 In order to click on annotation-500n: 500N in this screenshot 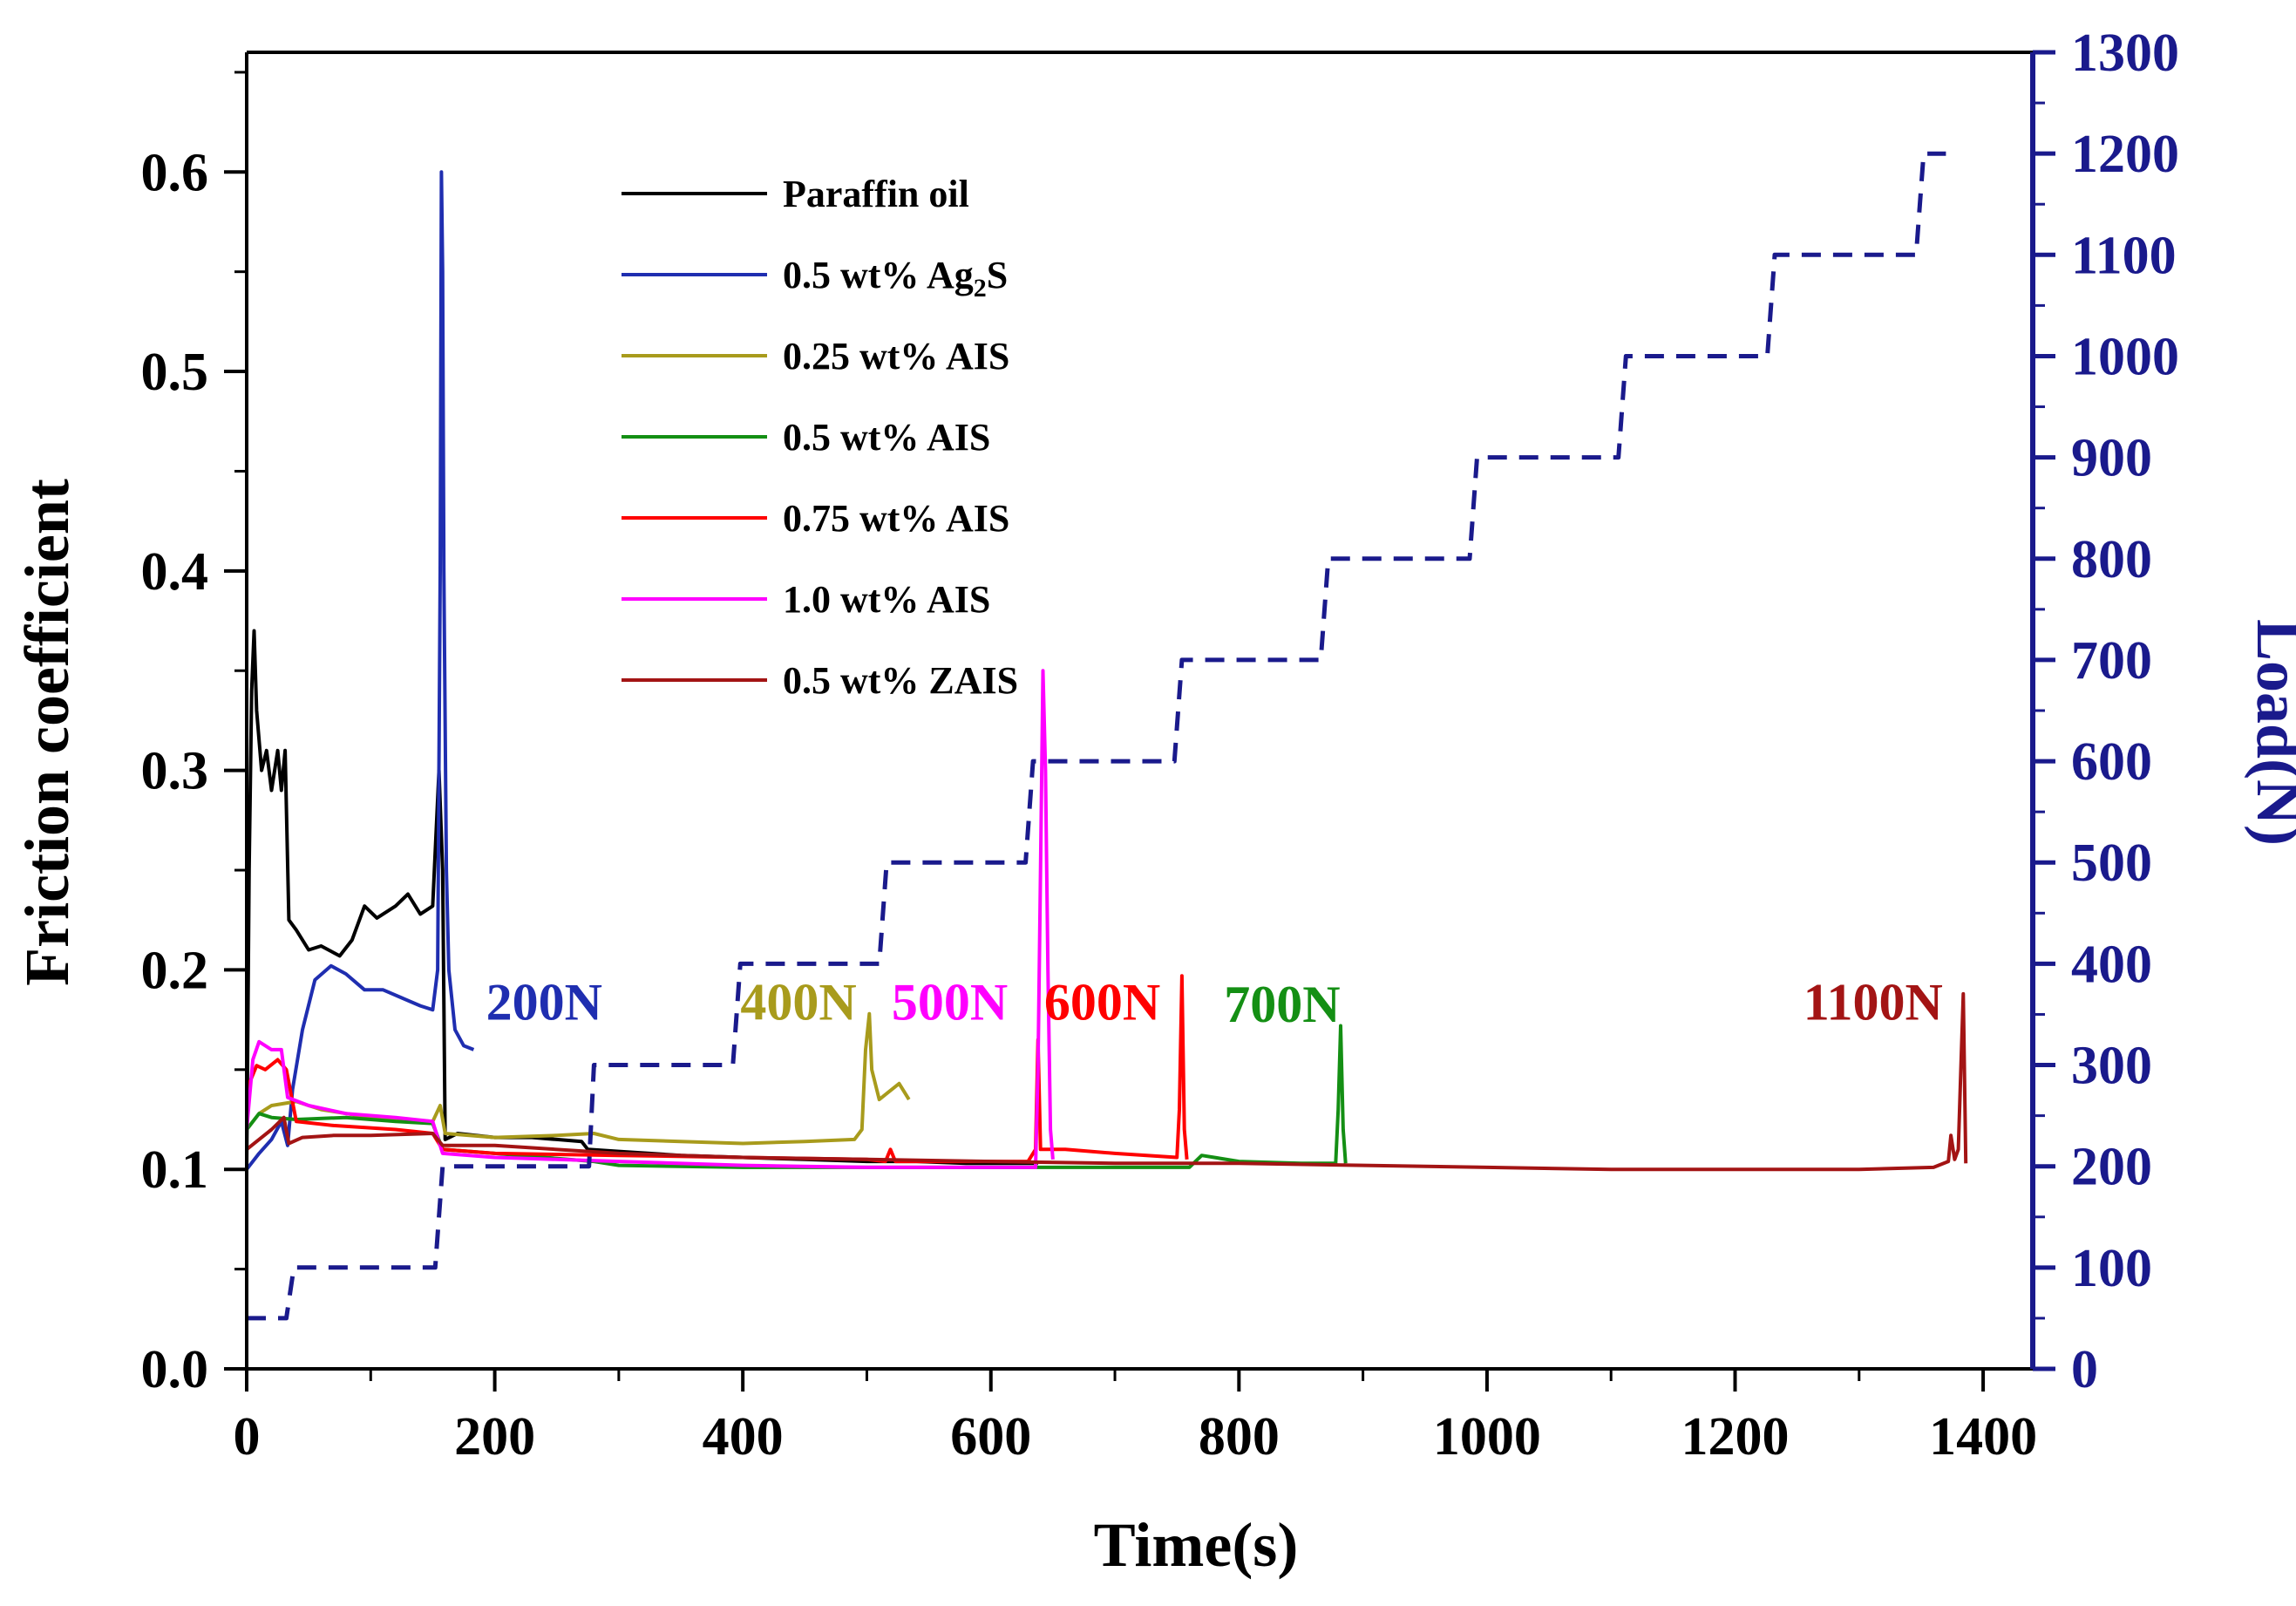, I will do `click(950, 1002)`.